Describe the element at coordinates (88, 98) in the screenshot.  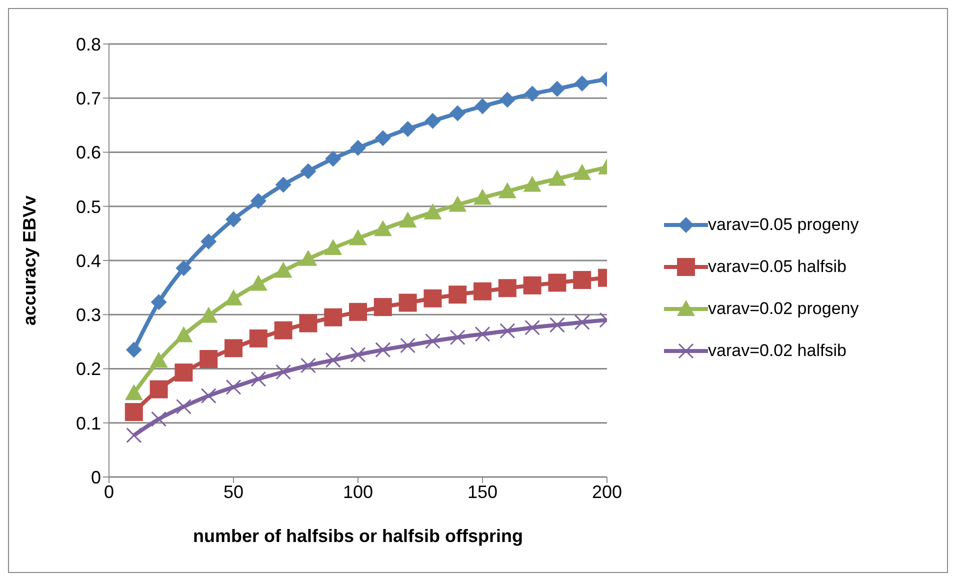
I see `y-tick-label: 0.7` at that location.